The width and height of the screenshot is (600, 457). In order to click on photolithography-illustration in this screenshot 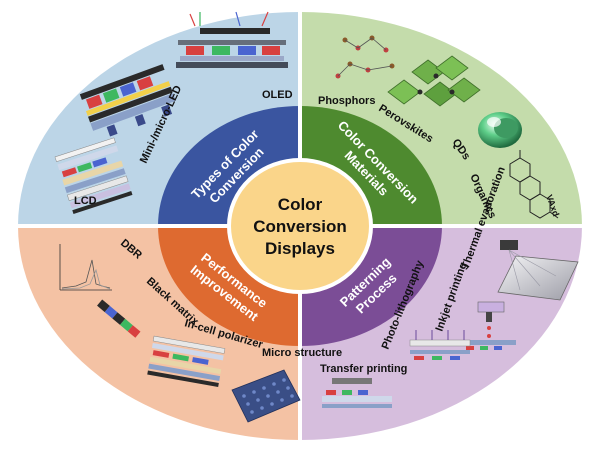, I will do `click(440, 345)`.